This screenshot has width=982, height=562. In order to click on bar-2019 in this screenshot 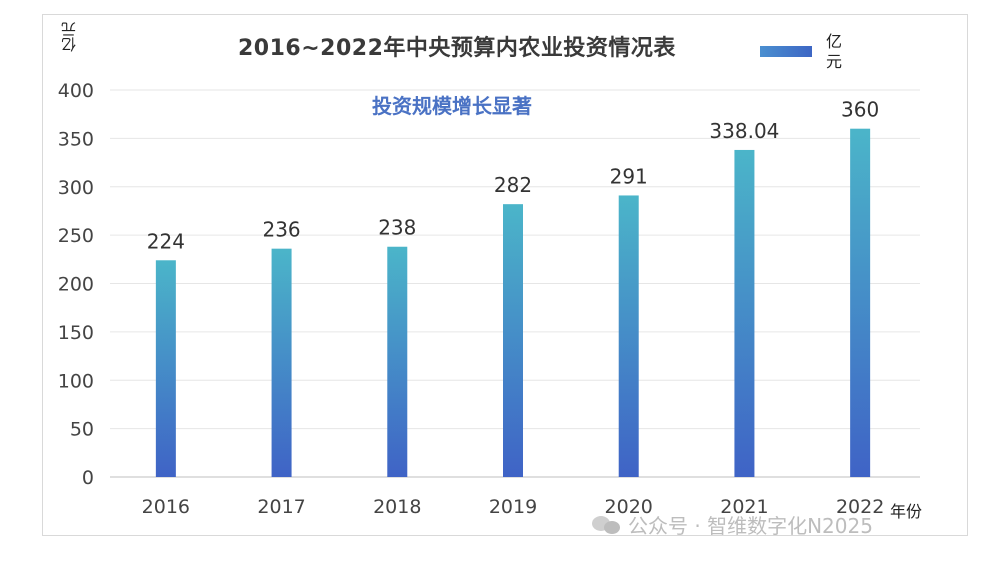, I will do `click(513, 341)`.